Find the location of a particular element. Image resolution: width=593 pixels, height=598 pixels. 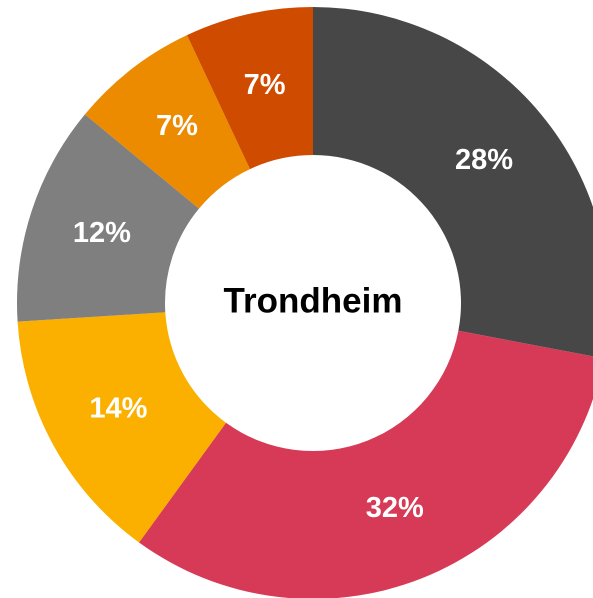

center-label: Trondheim is located at coordinates (313, 300).